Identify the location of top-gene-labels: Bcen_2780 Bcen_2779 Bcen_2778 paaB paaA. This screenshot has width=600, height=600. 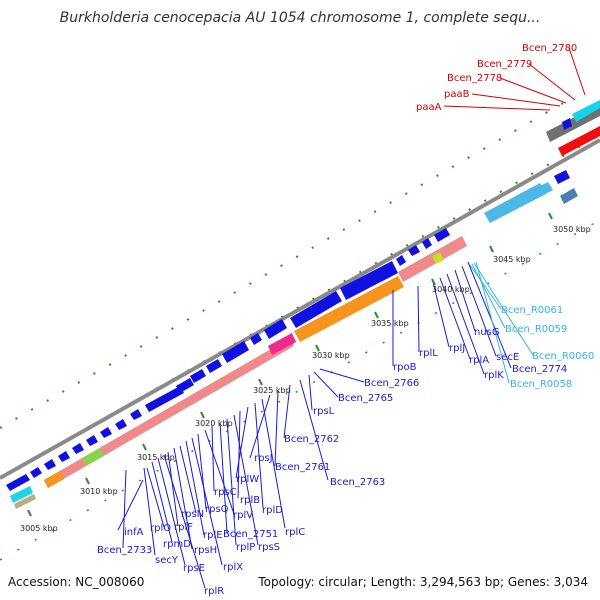
(496, 78).